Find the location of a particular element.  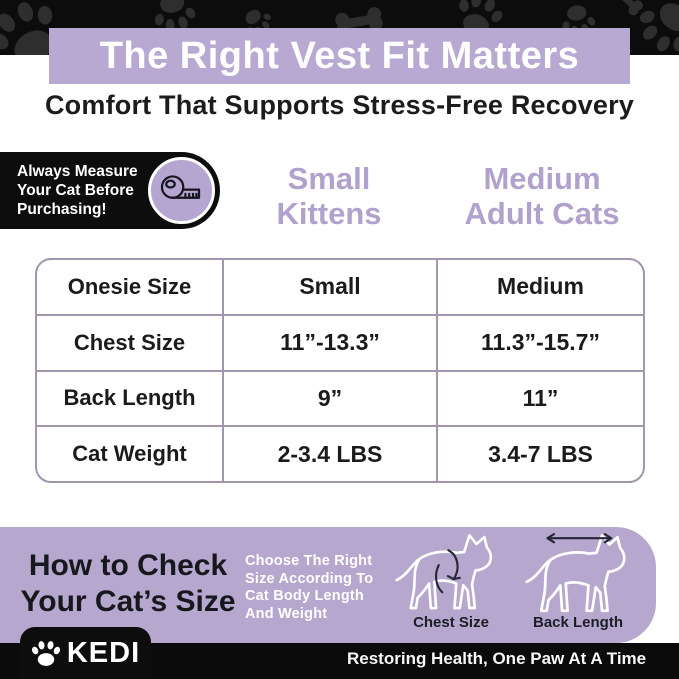

back-length-diagram: Back Length is located at coordinates (578, 580).